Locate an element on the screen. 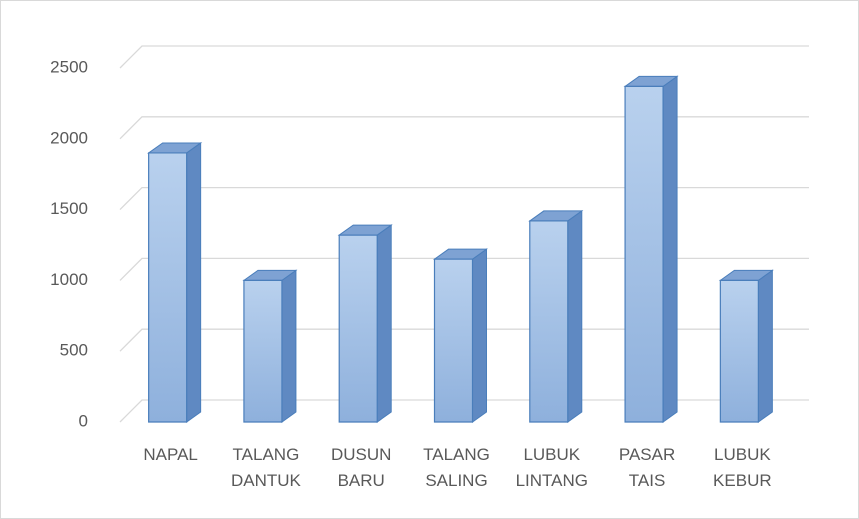 The image size is (859, 519). x-tick-label: TALANG DANTUK is located at coordinates (265, 467).